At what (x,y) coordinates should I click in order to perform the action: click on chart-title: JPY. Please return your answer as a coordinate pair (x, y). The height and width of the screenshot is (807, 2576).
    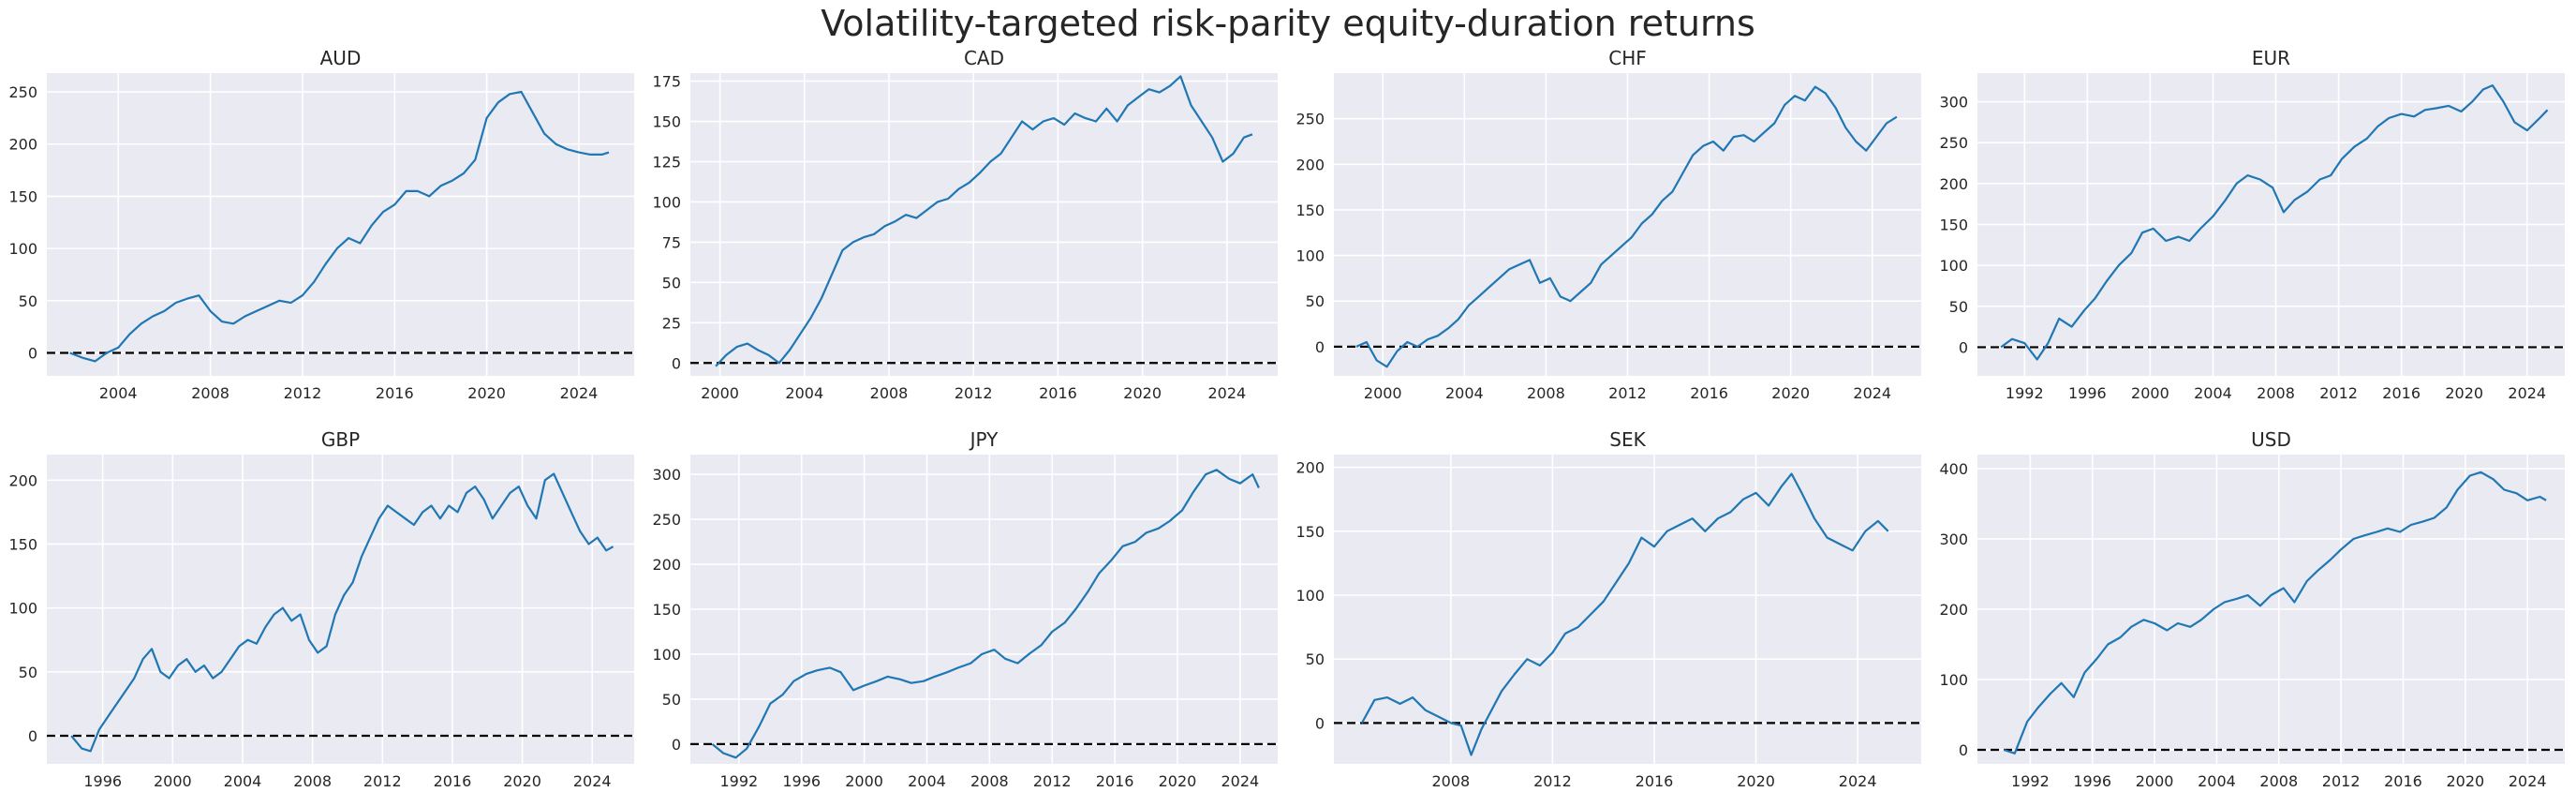
    Looking at the image, I should click on (984, 439).